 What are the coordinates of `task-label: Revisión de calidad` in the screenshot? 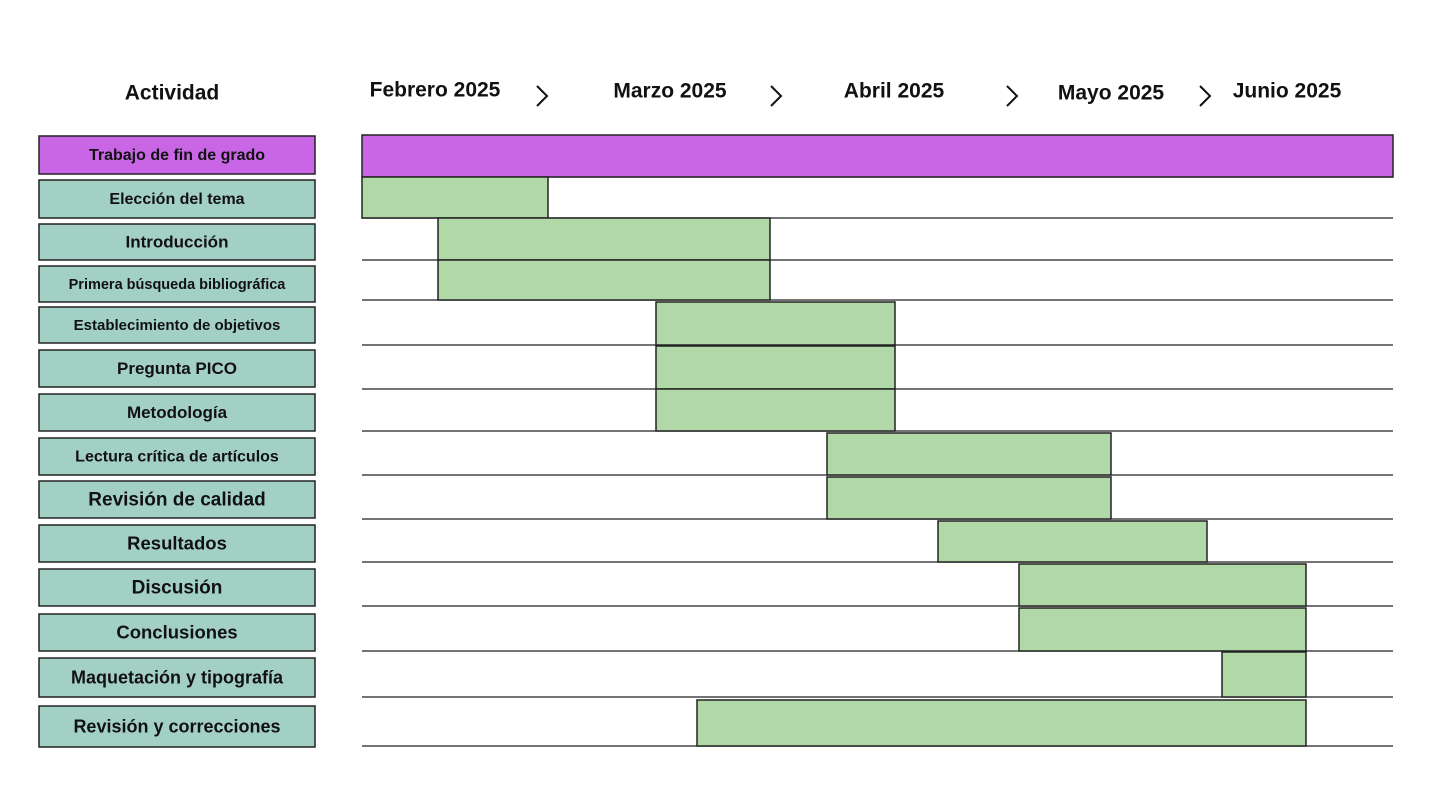 It's located at (176, 500).